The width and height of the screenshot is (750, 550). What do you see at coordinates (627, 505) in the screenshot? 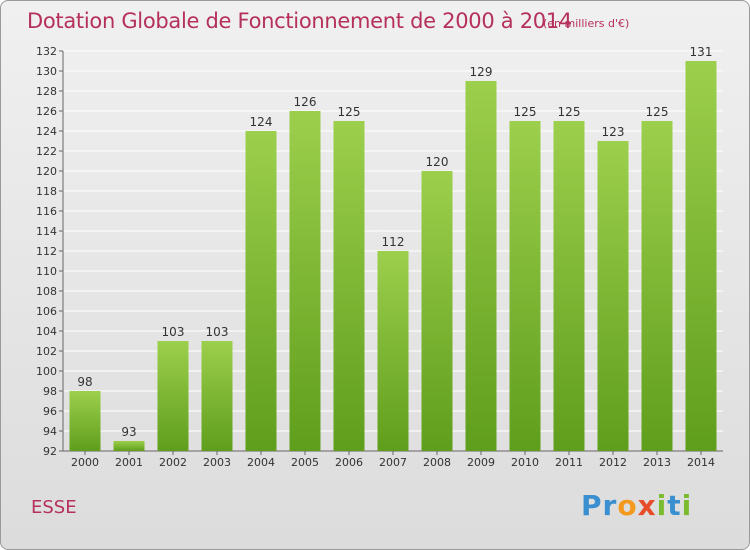
I see `logo-letter: o` at bounding box center [627, 505].